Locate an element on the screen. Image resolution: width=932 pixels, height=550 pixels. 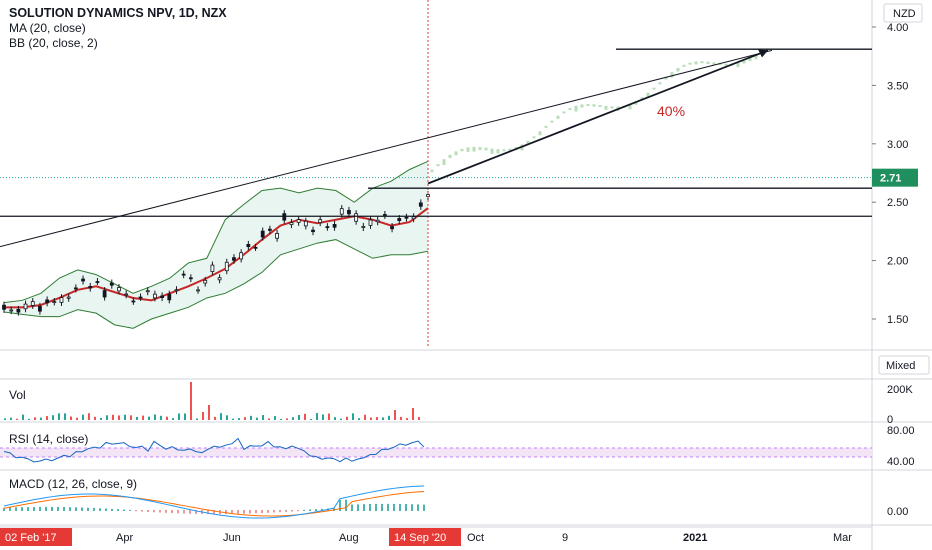
rsi-label: RSI (14, close) is located at coordinates (49, 439).